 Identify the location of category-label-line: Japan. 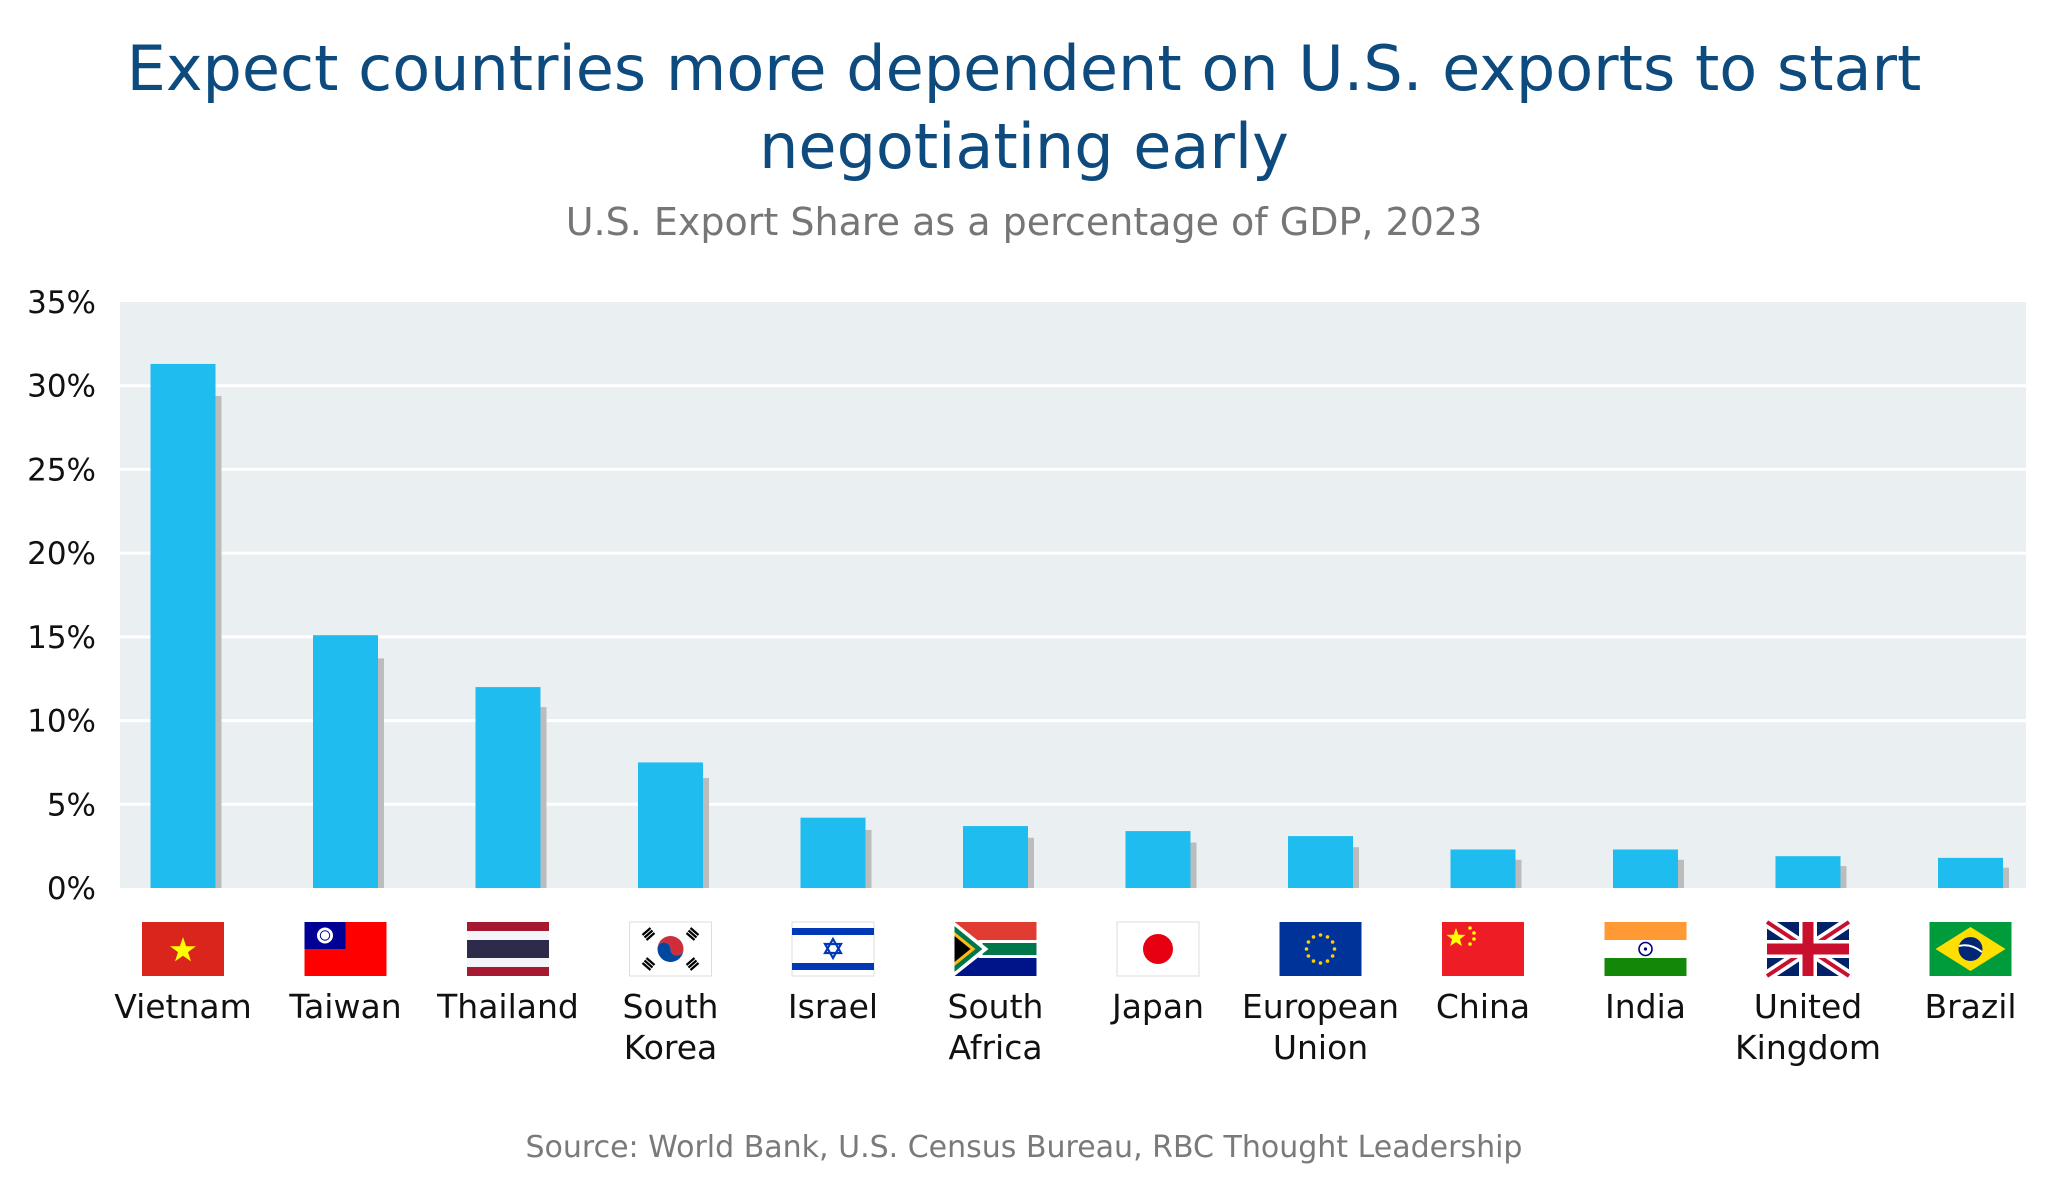
(1157, 1006).